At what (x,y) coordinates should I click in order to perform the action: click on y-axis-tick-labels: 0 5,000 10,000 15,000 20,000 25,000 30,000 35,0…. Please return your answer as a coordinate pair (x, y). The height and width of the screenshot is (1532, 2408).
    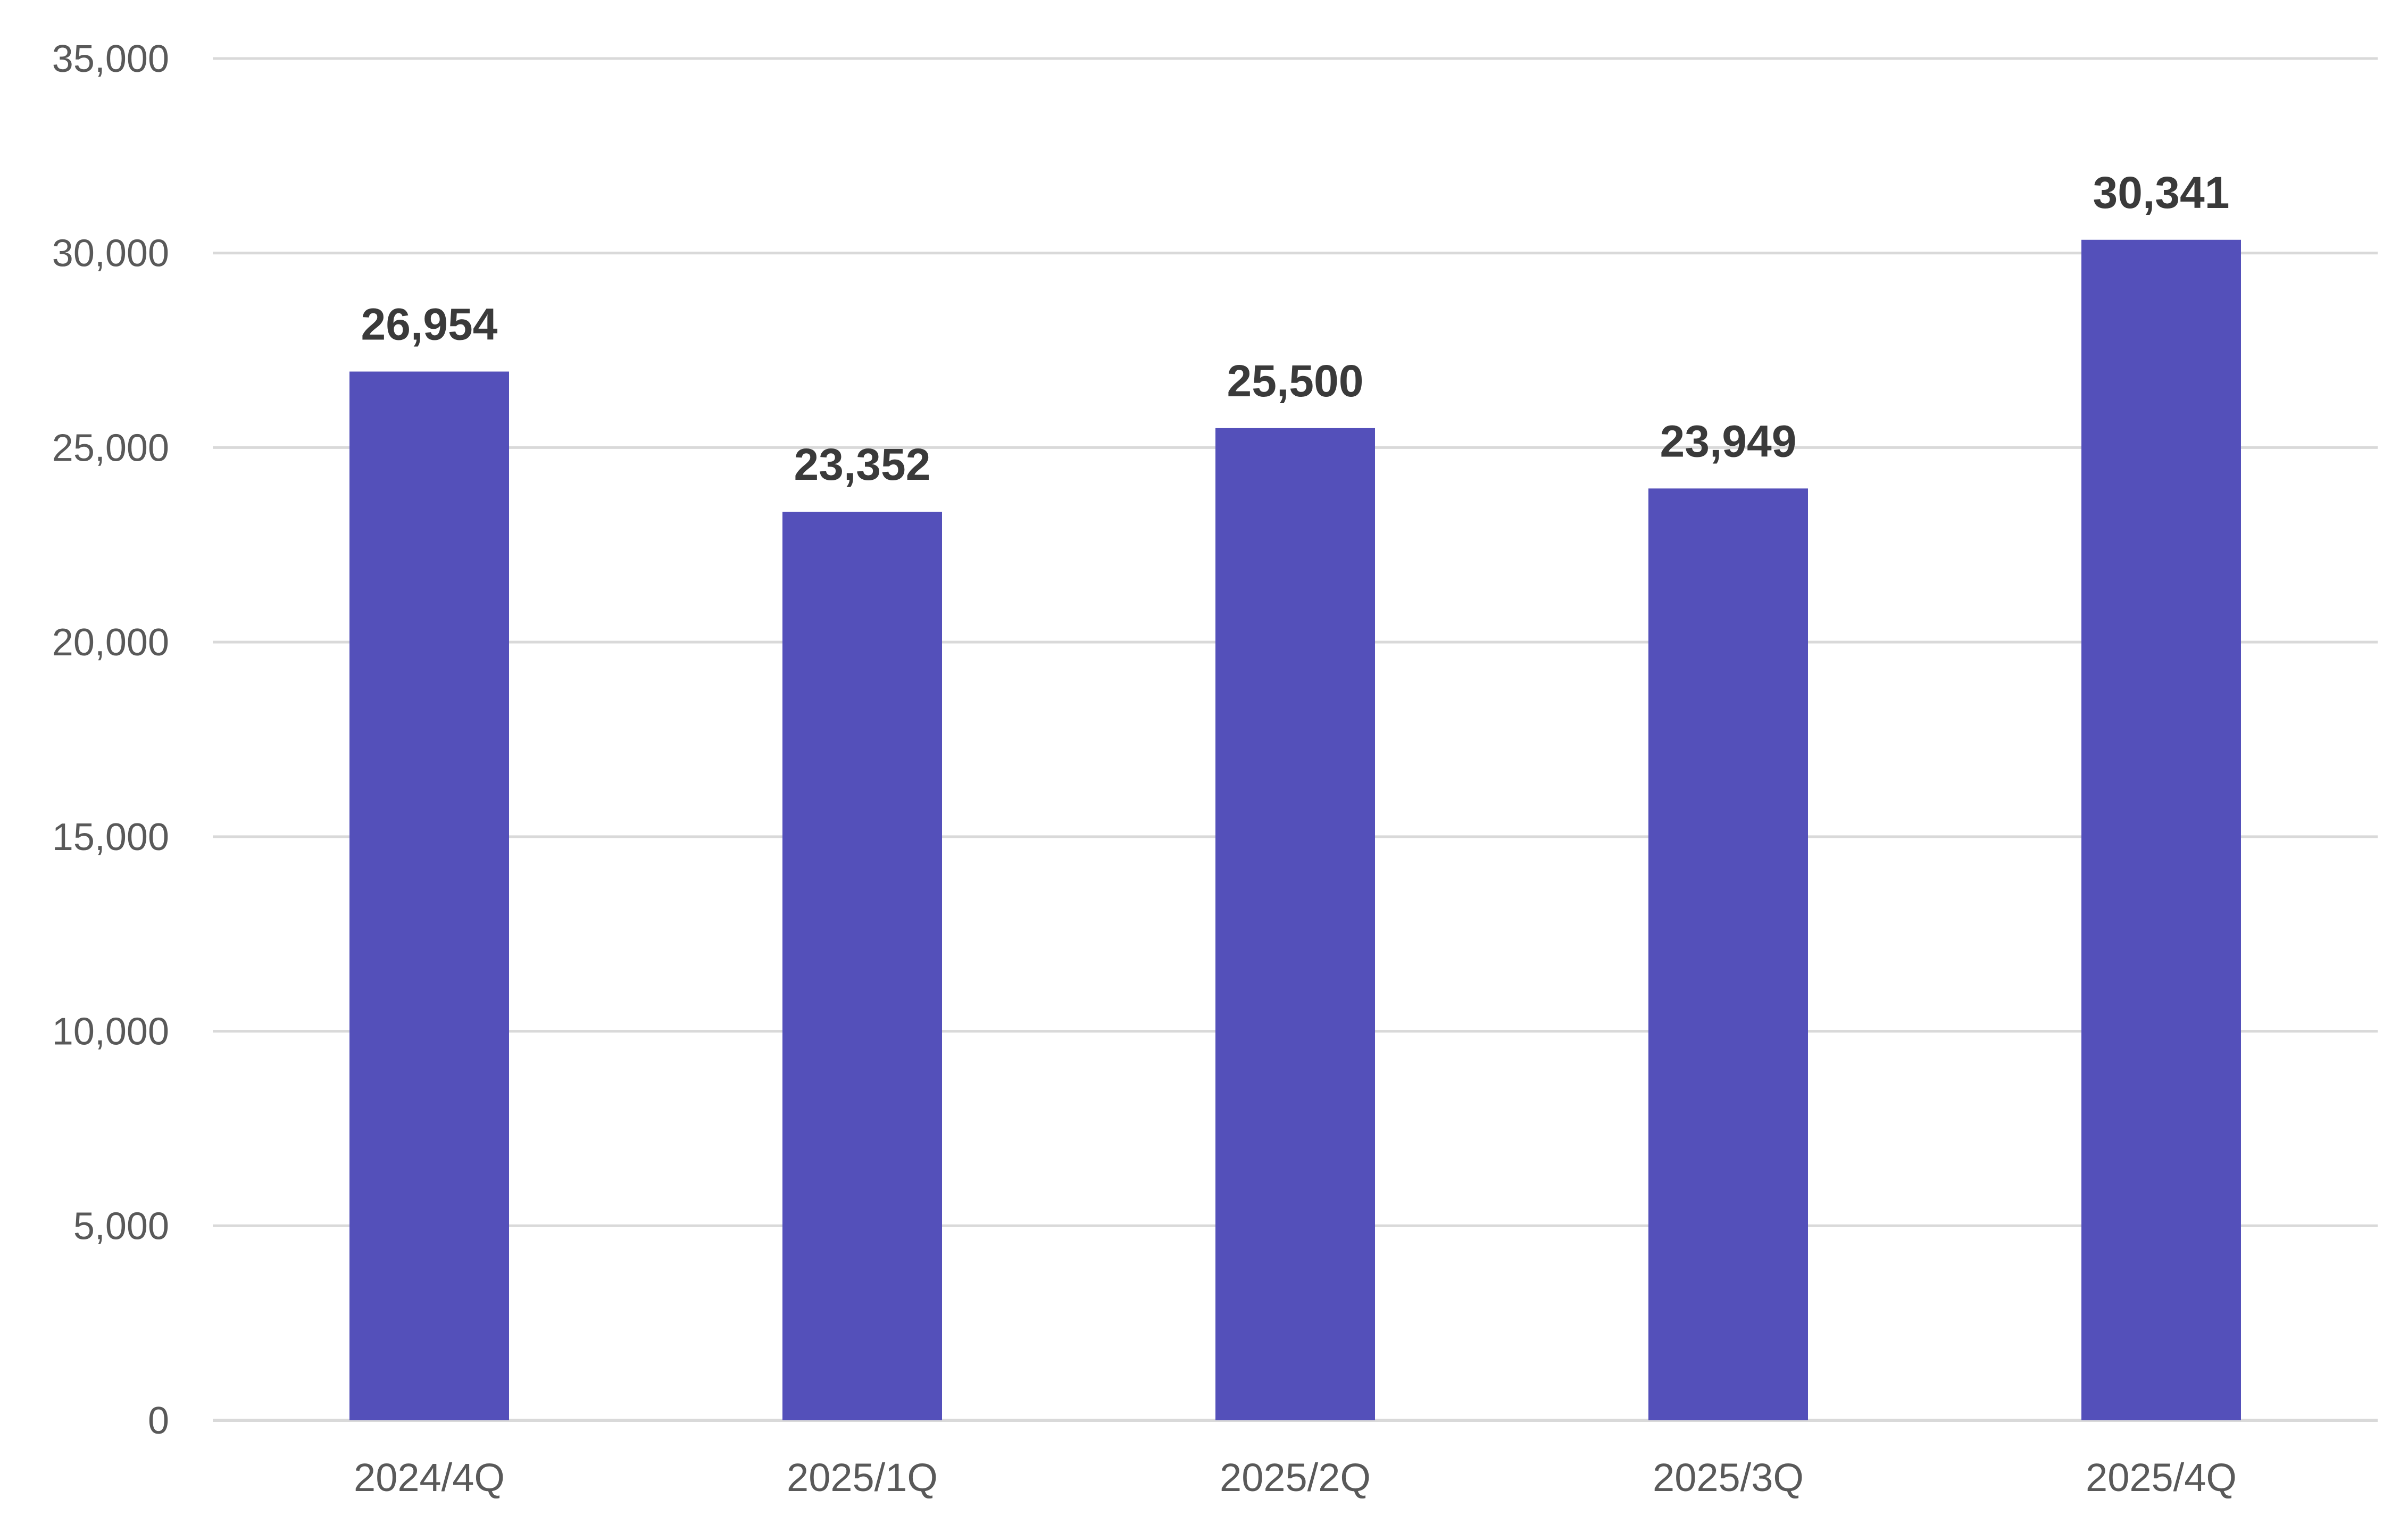
    Looking at the image, I should click on (110, 740).